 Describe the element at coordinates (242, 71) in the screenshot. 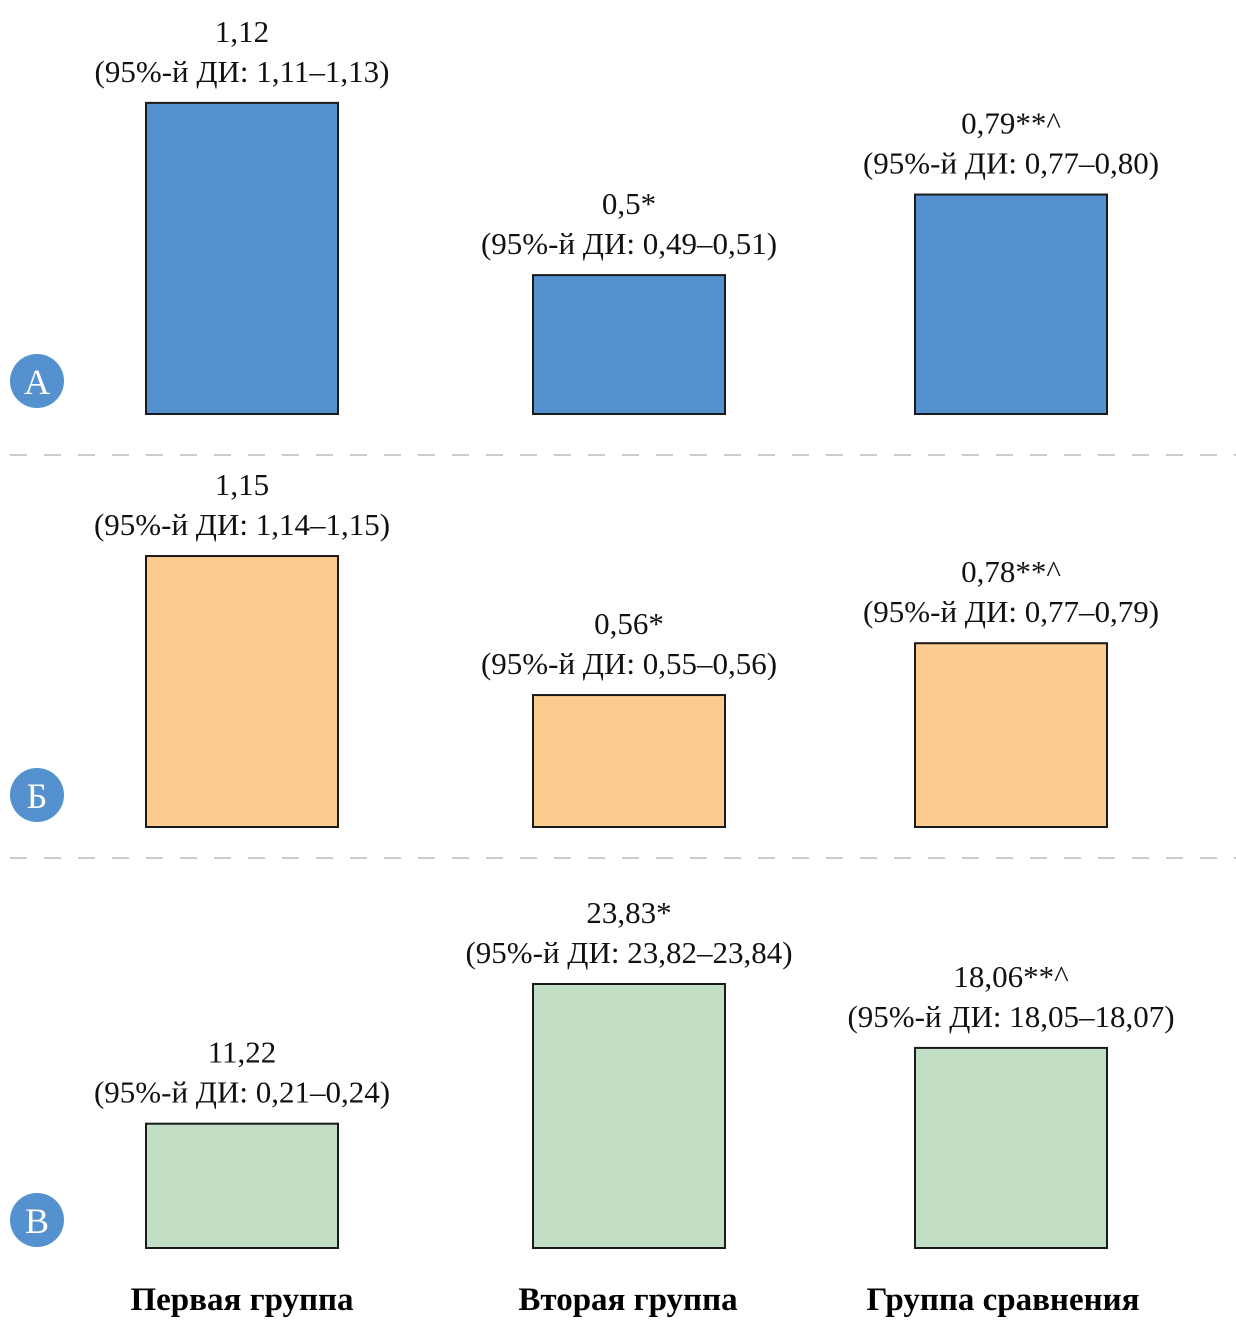

I see `ci-label: (95%-й ДИ: 1,11–1,13)` at that location.